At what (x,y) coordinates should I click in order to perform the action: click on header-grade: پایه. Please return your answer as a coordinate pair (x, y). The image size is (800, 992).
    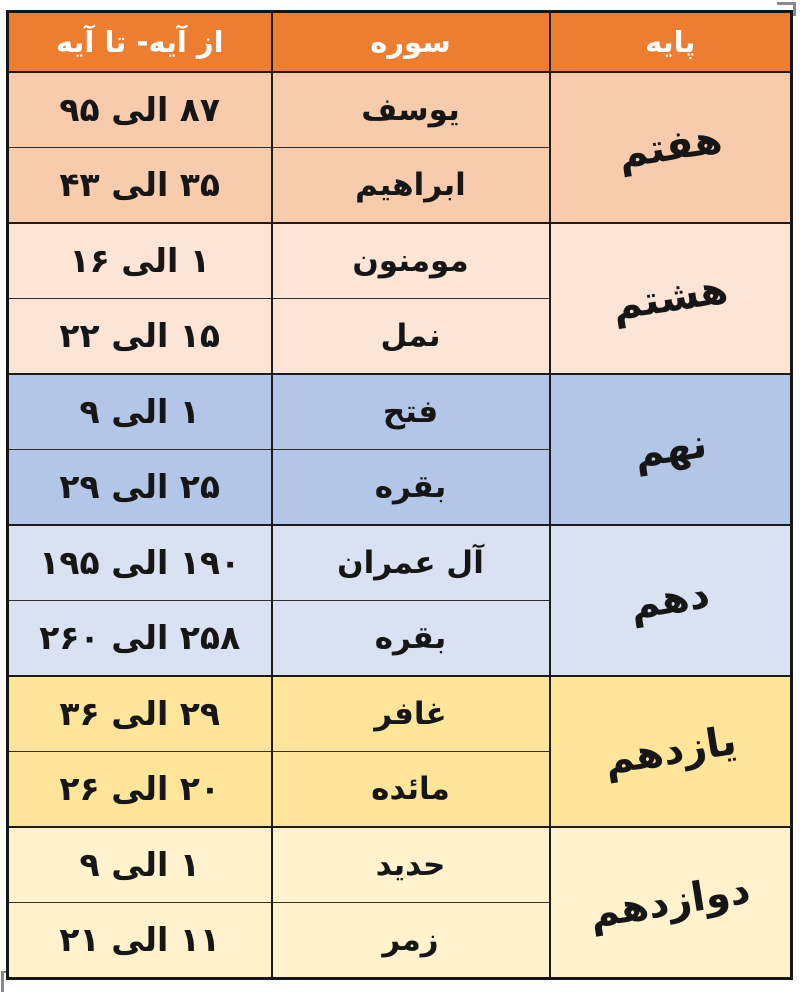
    Looking at the image, I should click on (670, 41).